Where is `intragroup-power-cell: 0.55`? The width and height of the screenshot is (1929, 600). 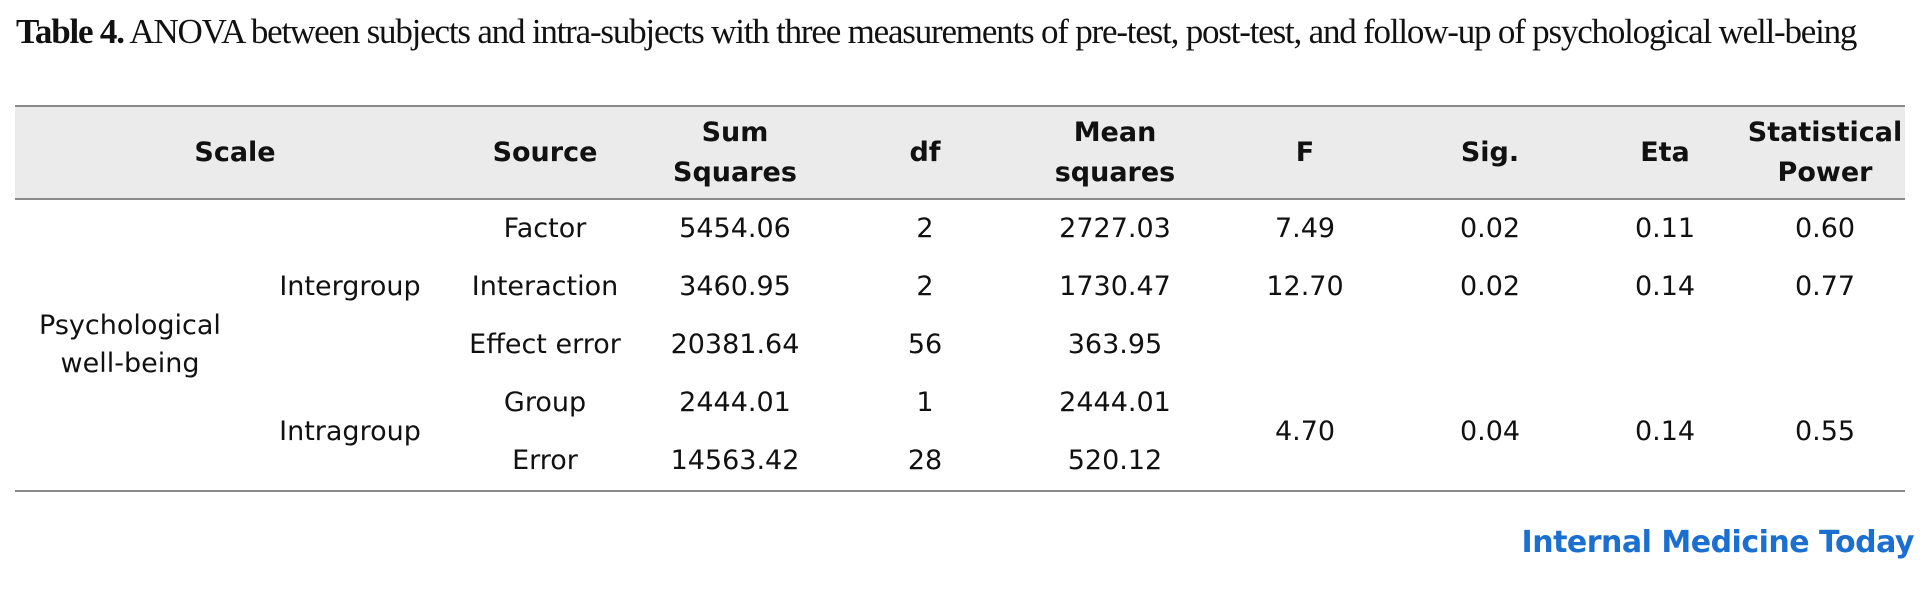 intragroup-power-cell: 0.55 is located at coordinates (1825, 433).